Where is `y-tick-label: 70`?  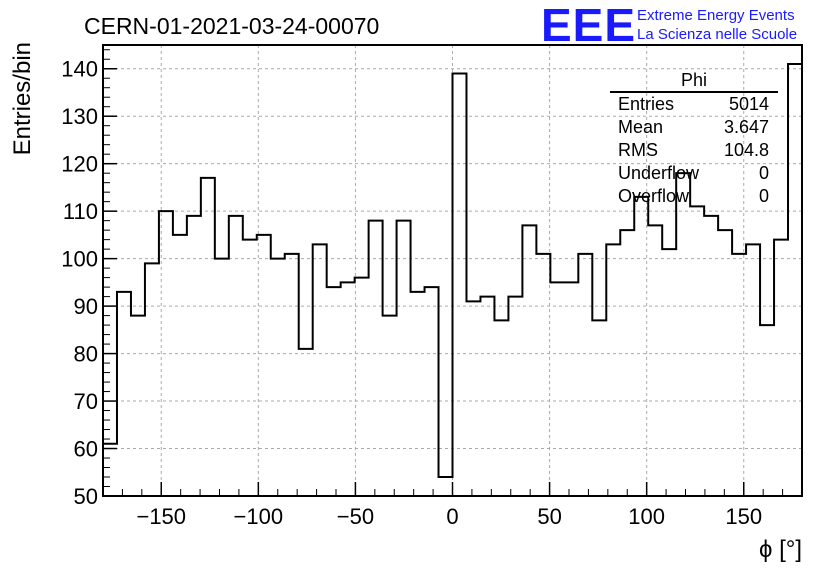
y-tick-label: 70 is located at coordinates (86, 401).